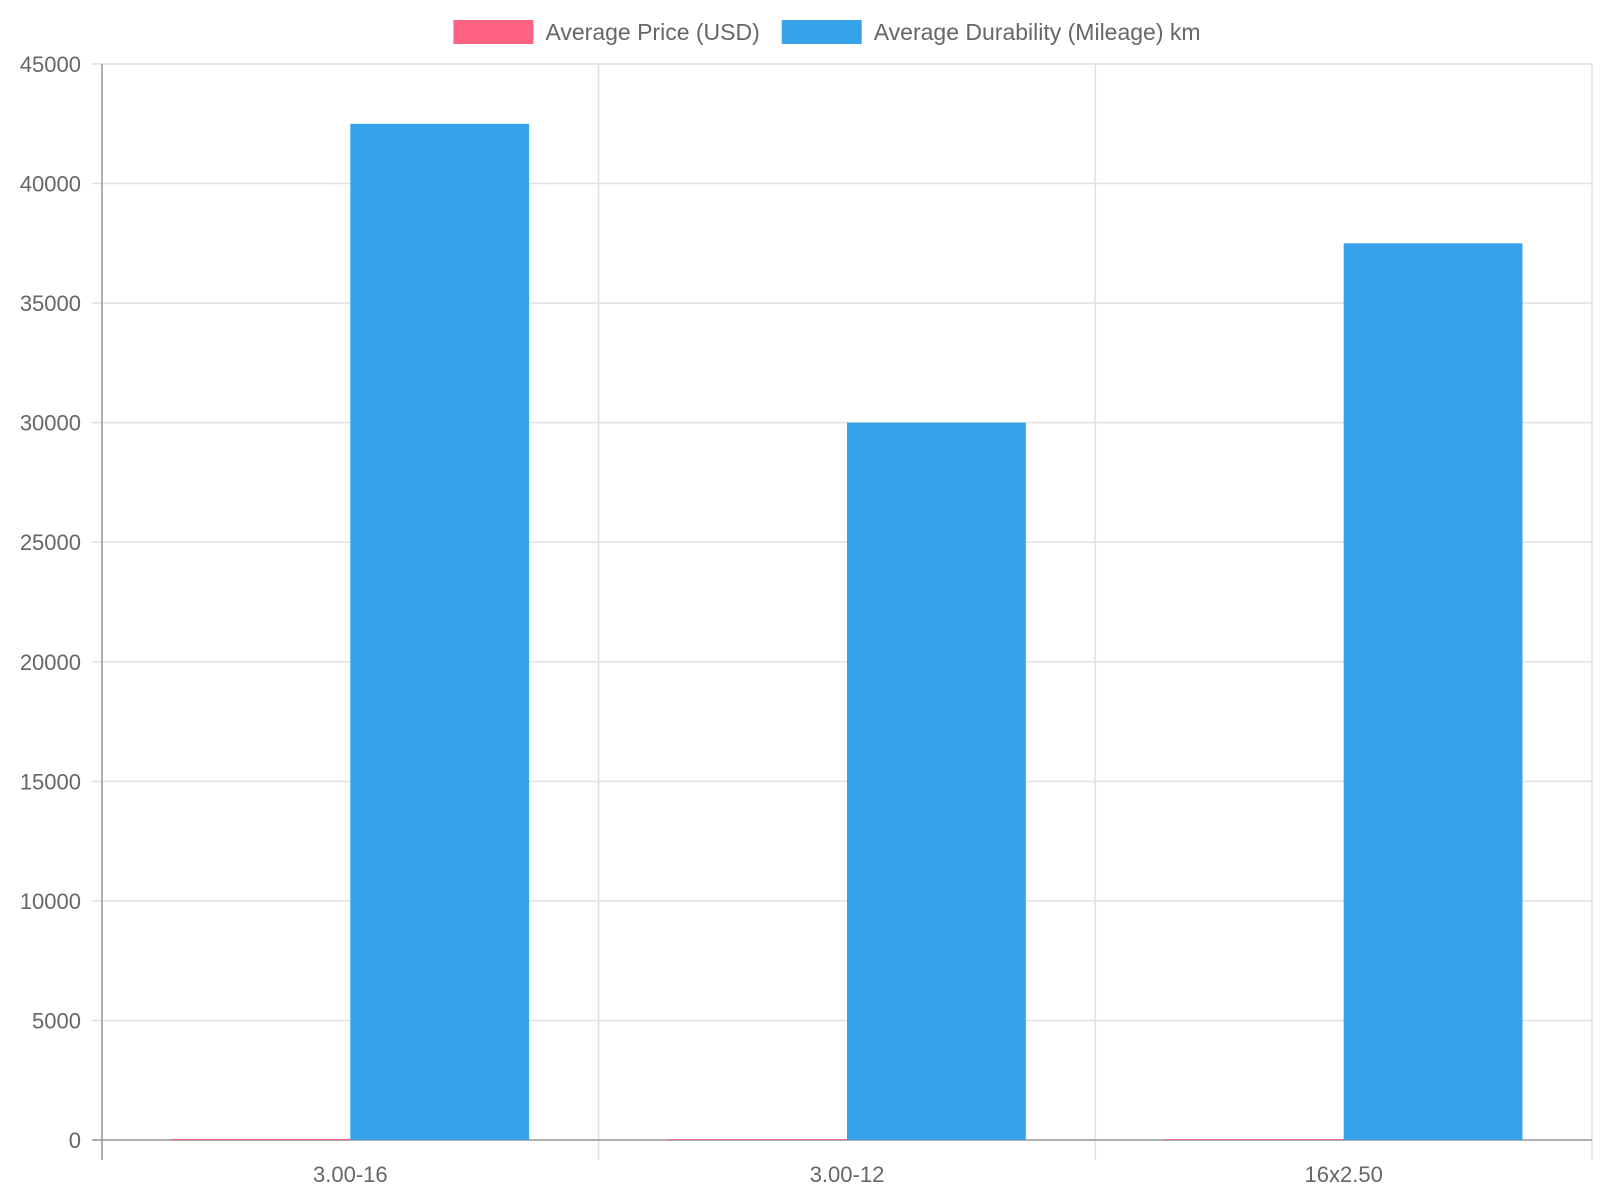  What do you see at coordinates (50, 423) in the screenshot?
I see `y-tick-label: 30000` at bounding box center [50, 423].